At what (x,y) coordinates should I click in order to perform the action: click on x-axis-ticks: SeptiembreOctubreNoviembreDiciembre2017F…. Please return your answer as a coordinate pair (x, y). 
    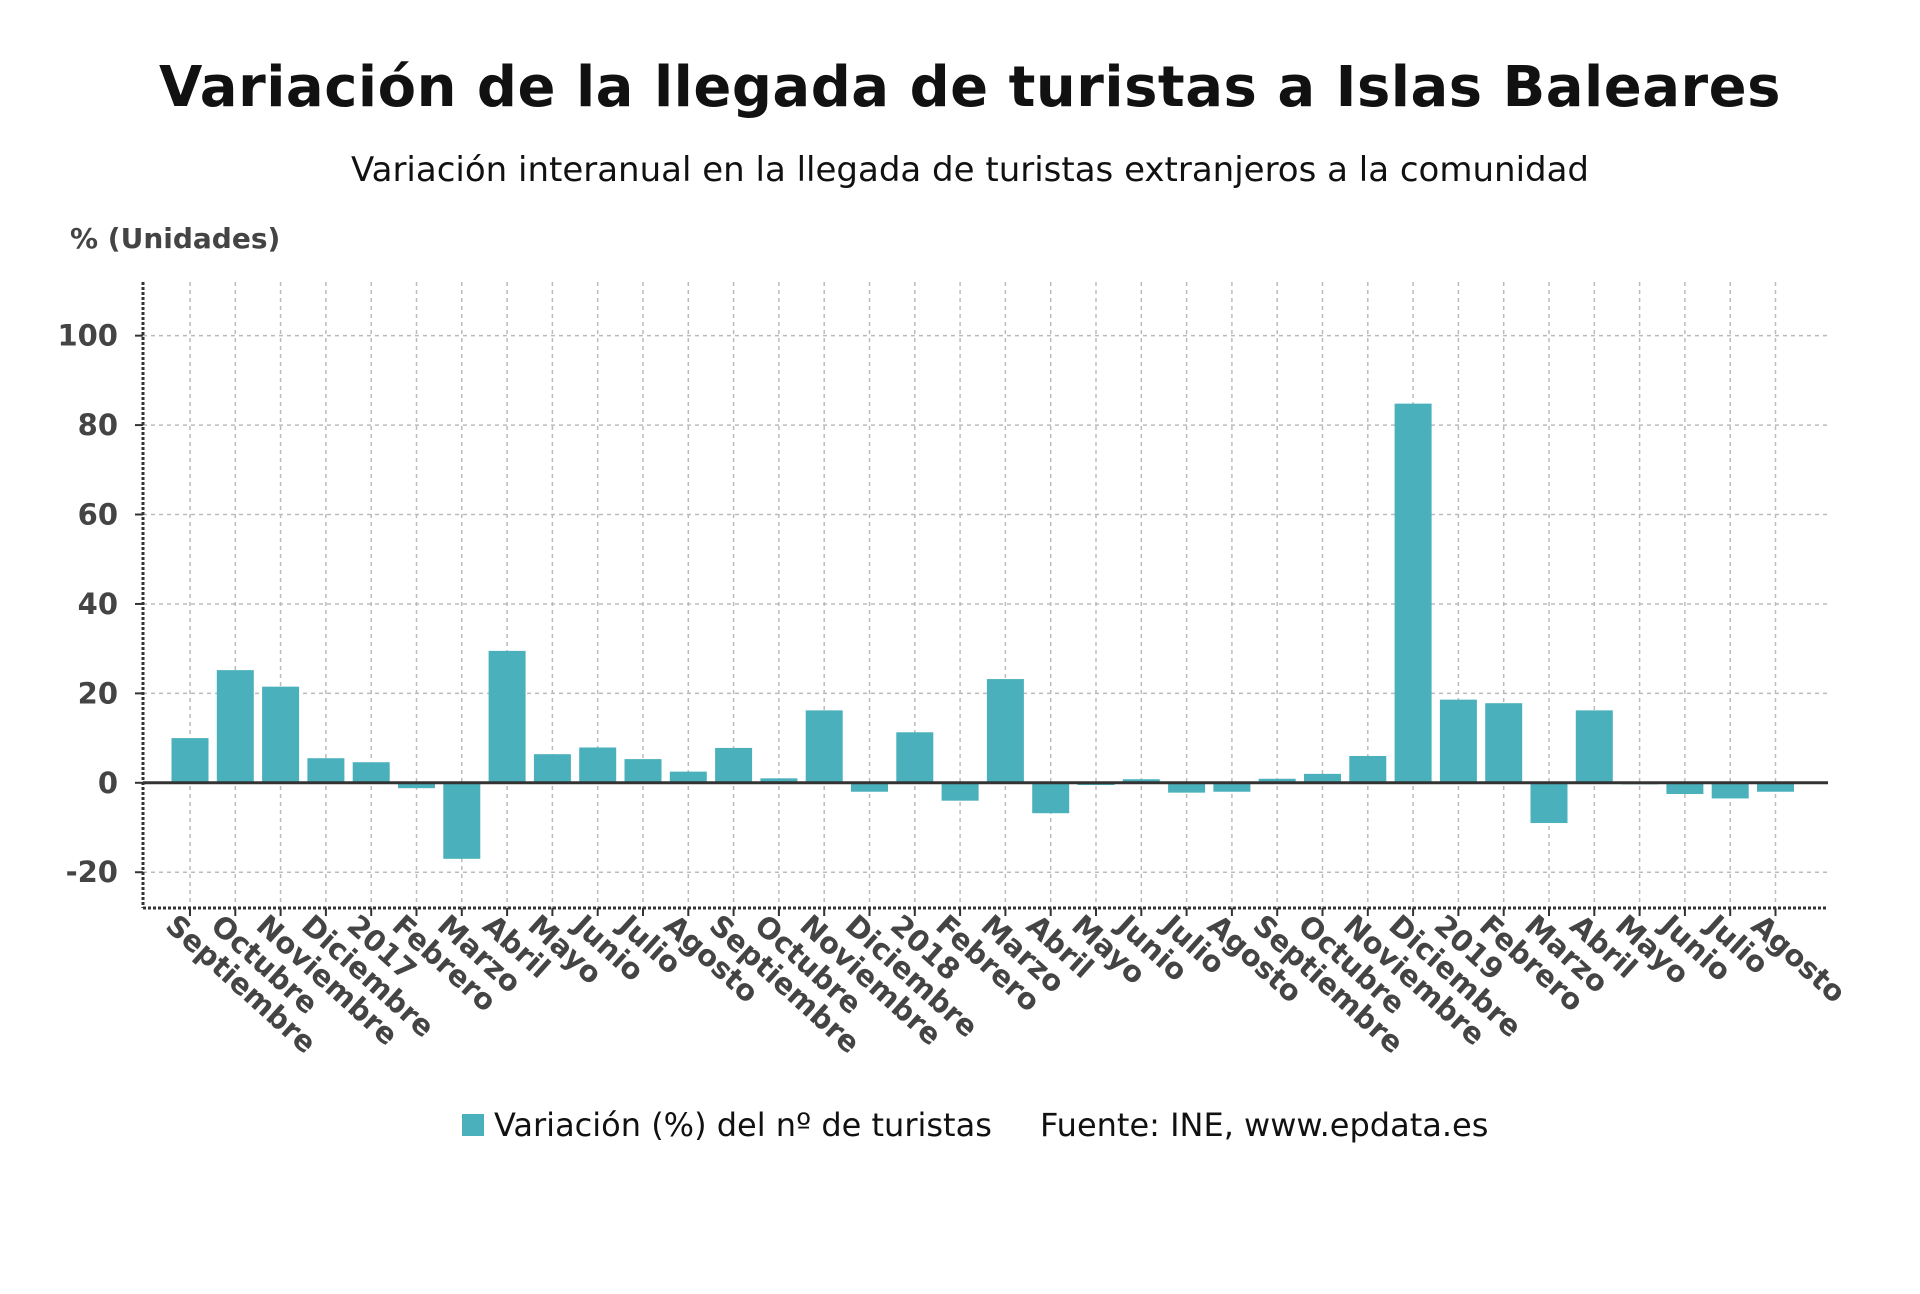
    Looking at the image, I should click on (1005, 984).